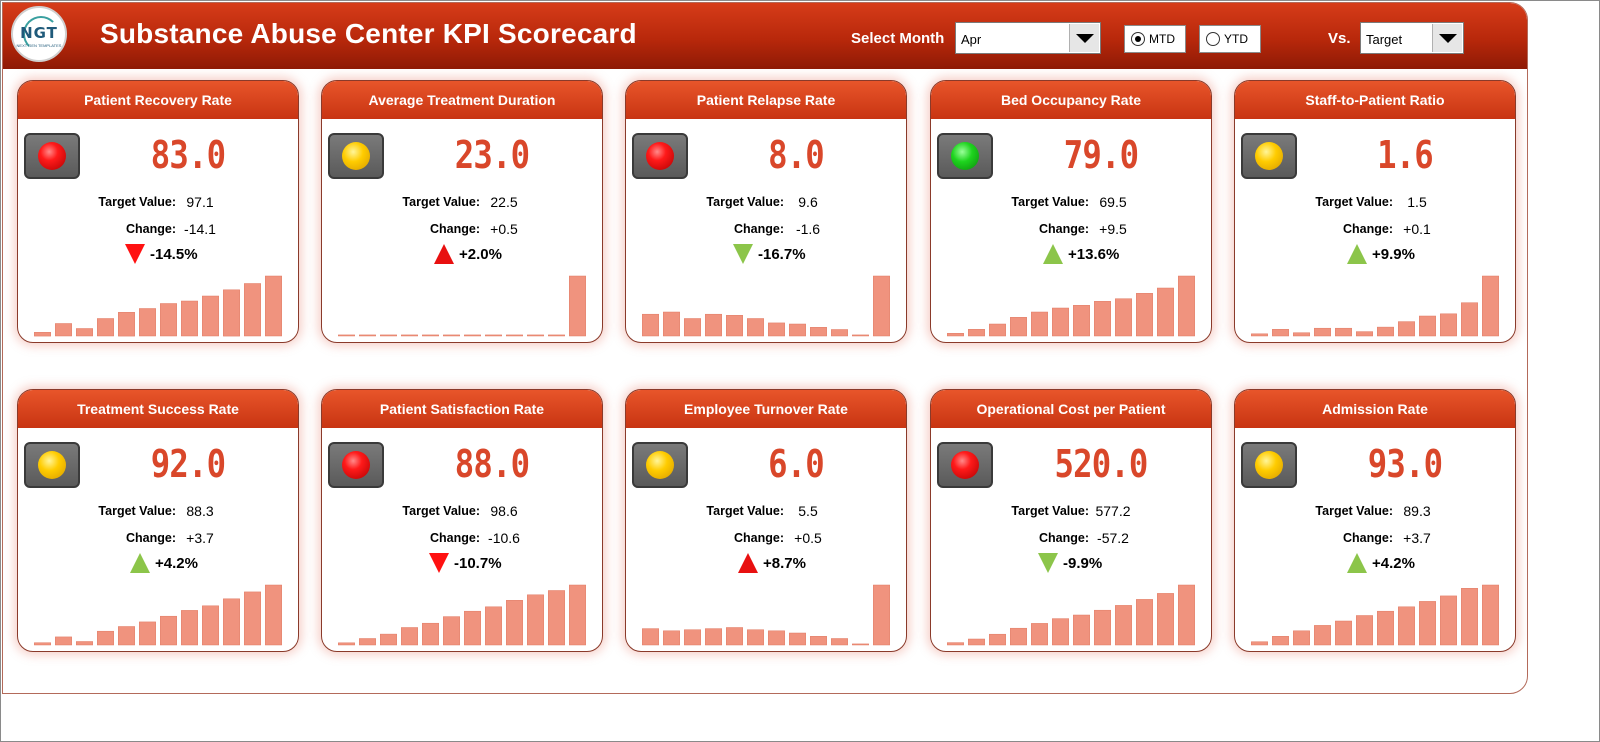  What do you see at coordinates (1071, 409) in the screenshot?
I see `kpi-title: Operational Cost per Patient` at bounding box center [1071, 409].